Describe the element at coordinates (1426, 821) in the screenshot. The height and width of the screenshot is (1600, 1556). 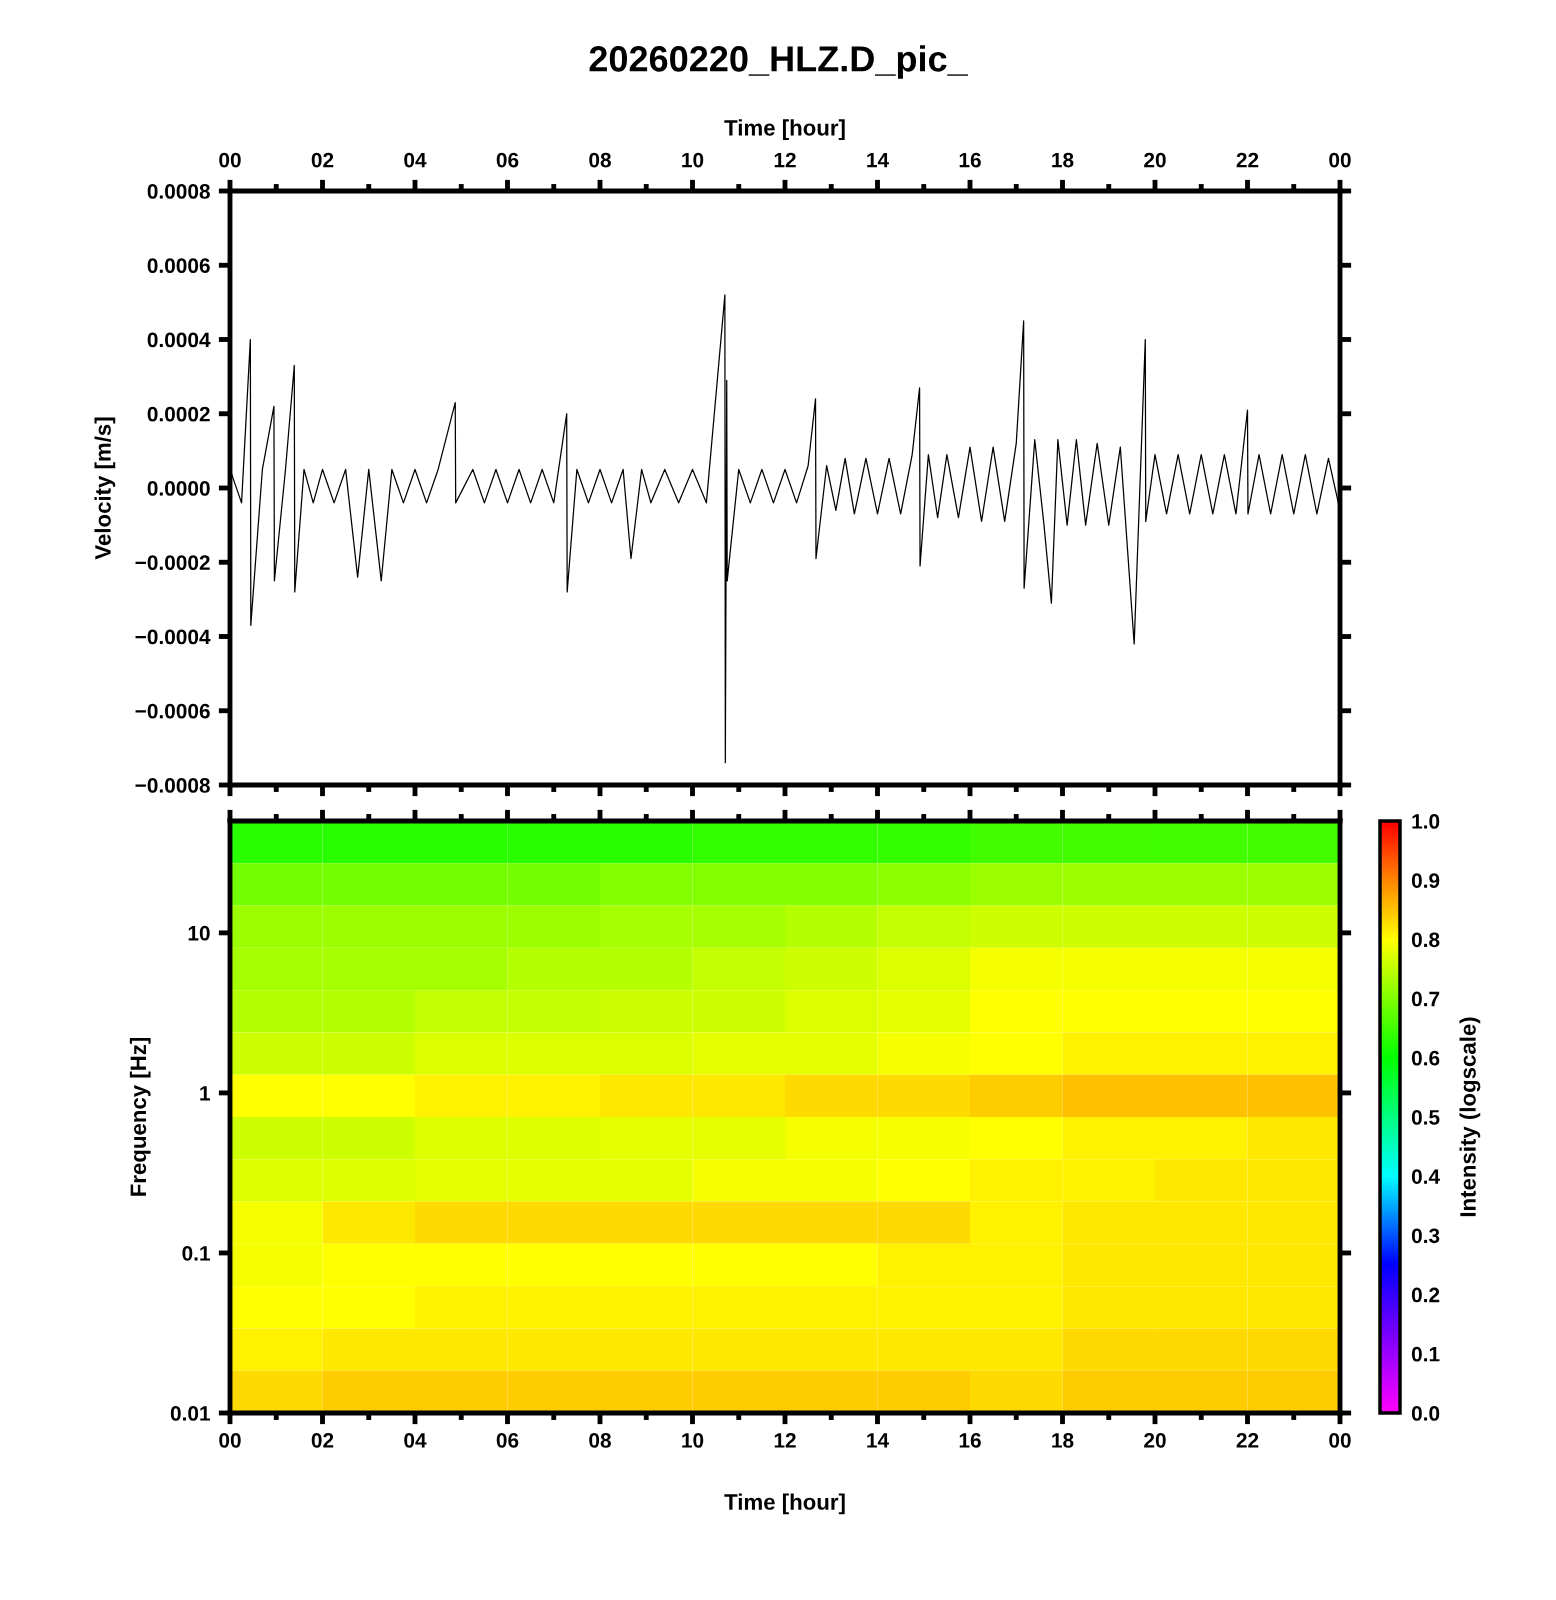
I see `color-bar-label: 1.0` at that location.